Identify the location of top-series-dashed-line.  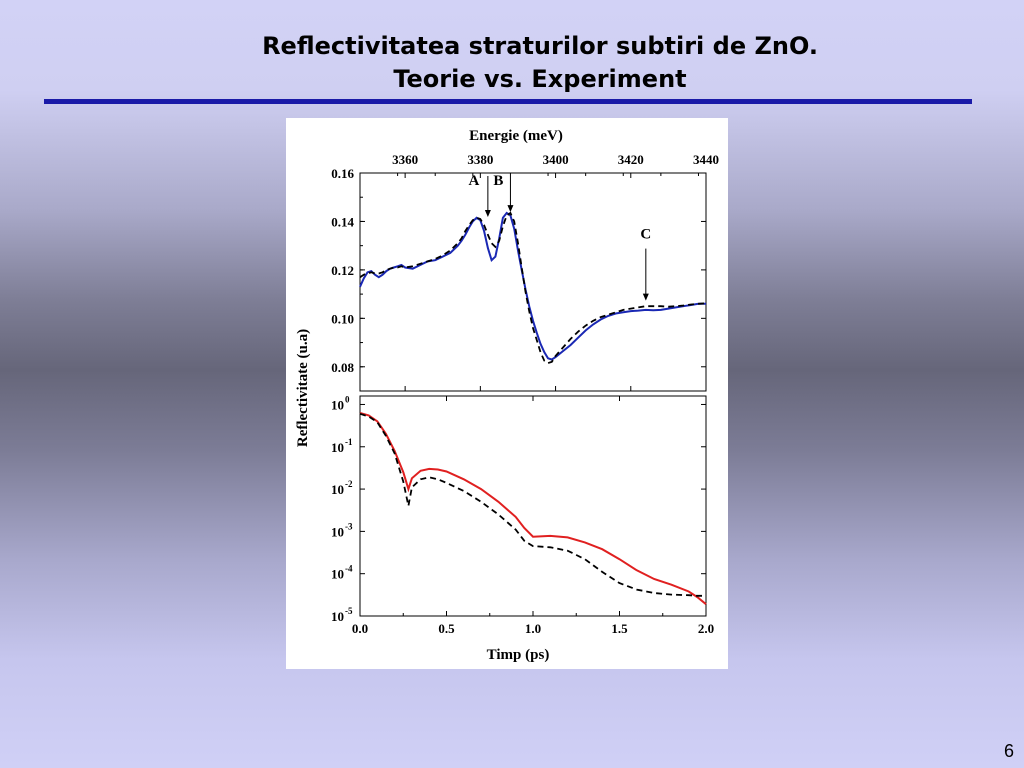
(533, 288).